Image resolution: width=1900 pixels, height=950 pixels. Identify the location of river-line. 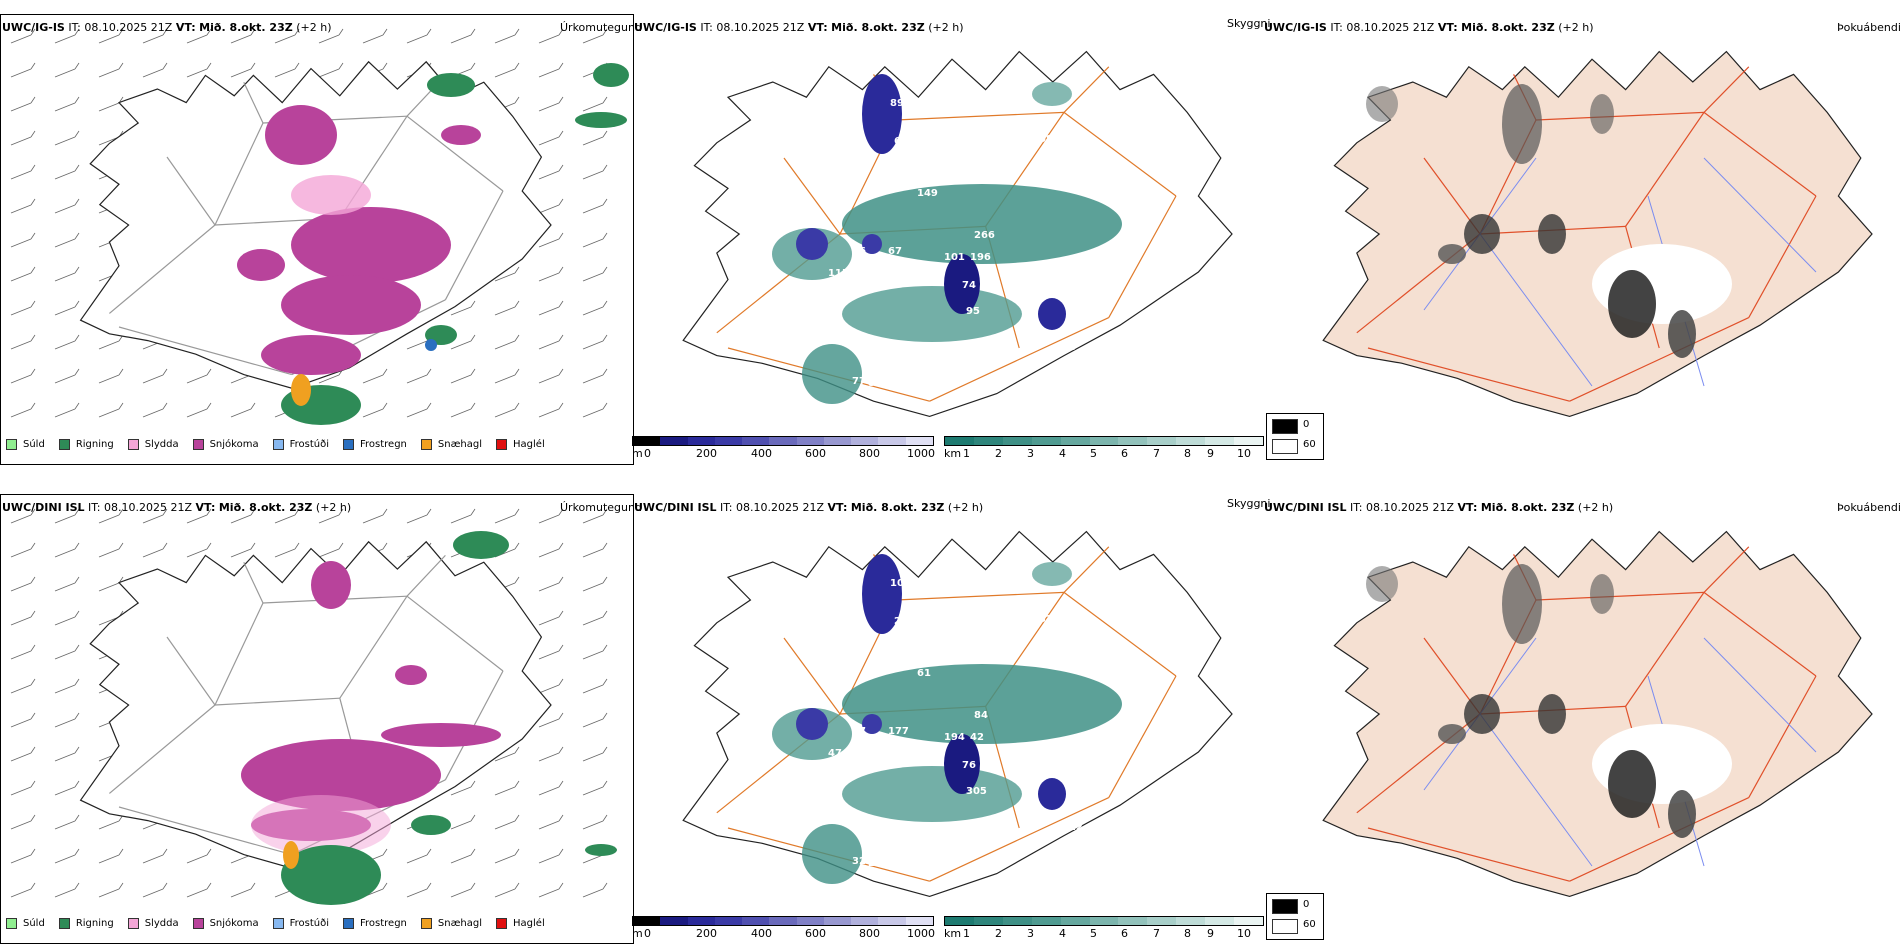
(1536, 310).